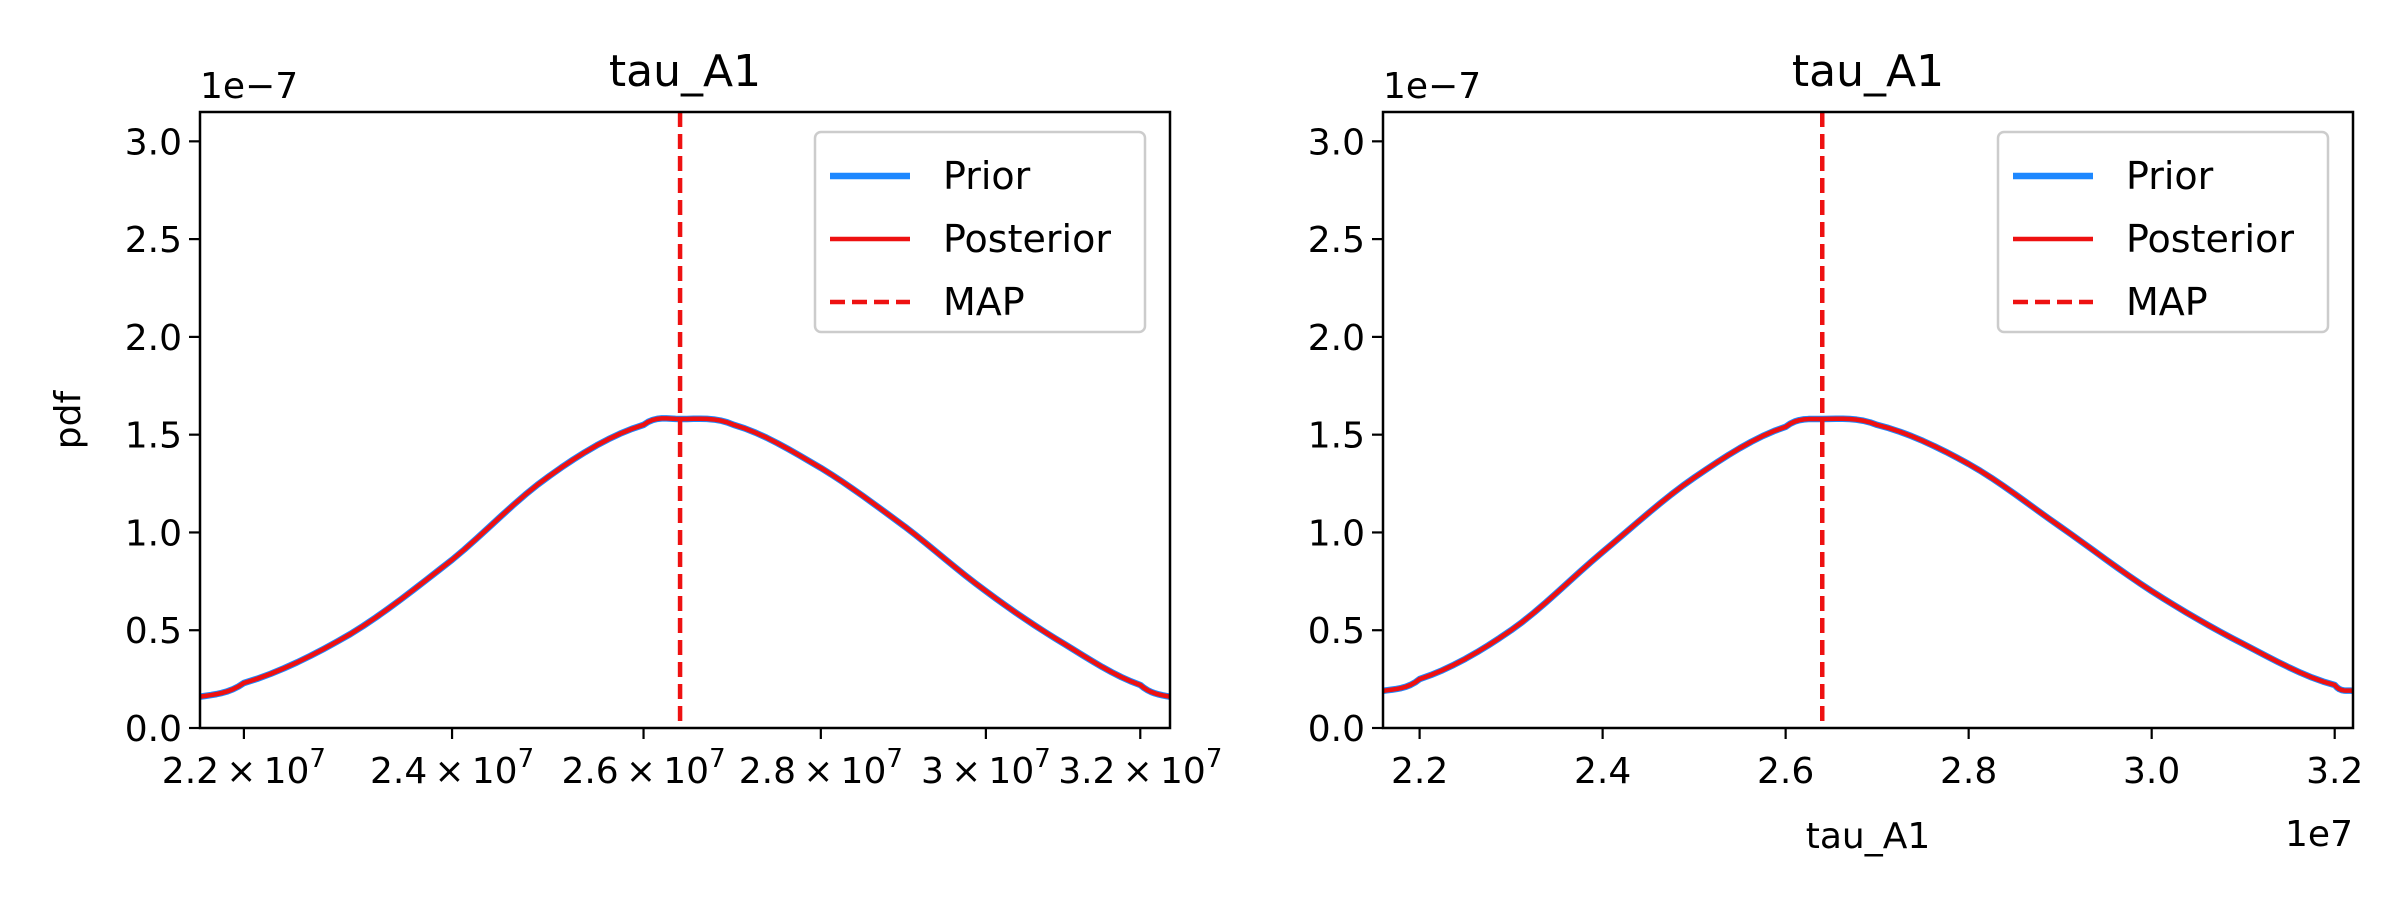 This screenshot has width=2400, height=900. I want to click on x-tick-mantissa: 2.6, so click(589, 771).